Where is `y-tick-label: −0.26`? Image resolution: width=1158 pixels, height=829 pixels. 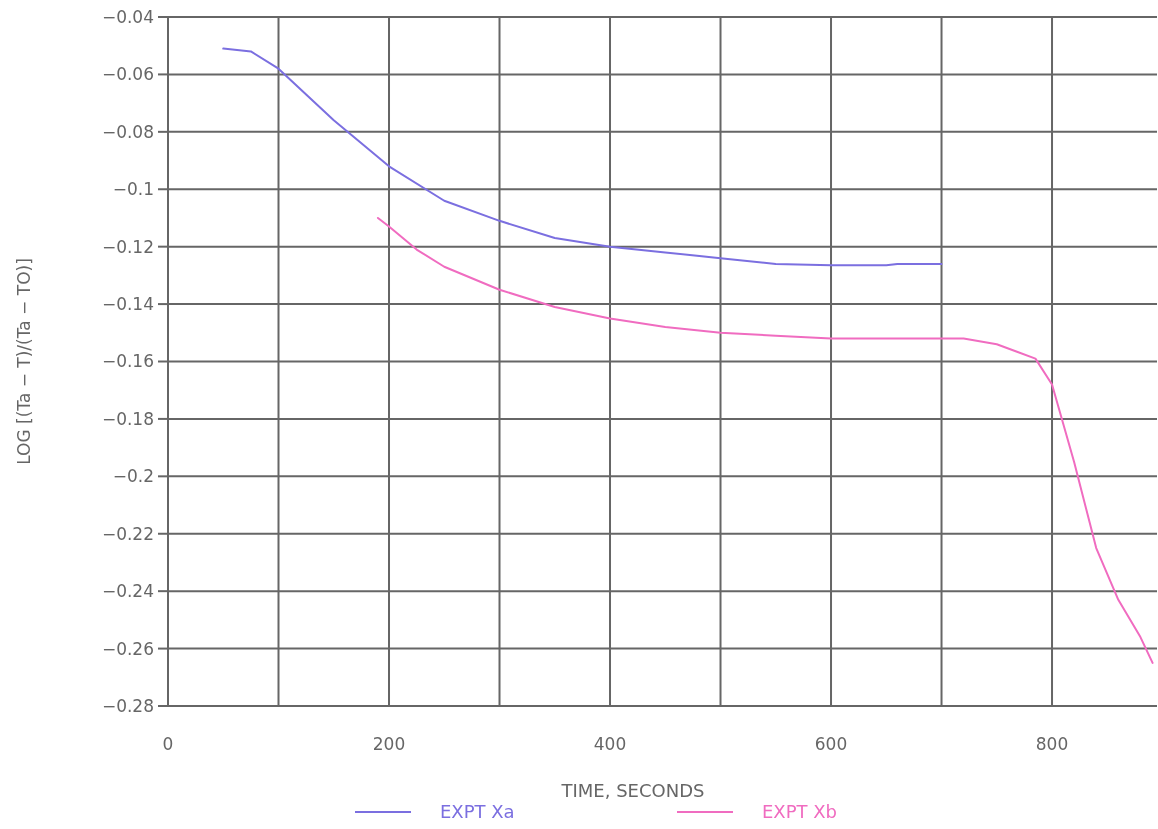 y-tick-label: −0.26 is located at coordinates (127, 648).